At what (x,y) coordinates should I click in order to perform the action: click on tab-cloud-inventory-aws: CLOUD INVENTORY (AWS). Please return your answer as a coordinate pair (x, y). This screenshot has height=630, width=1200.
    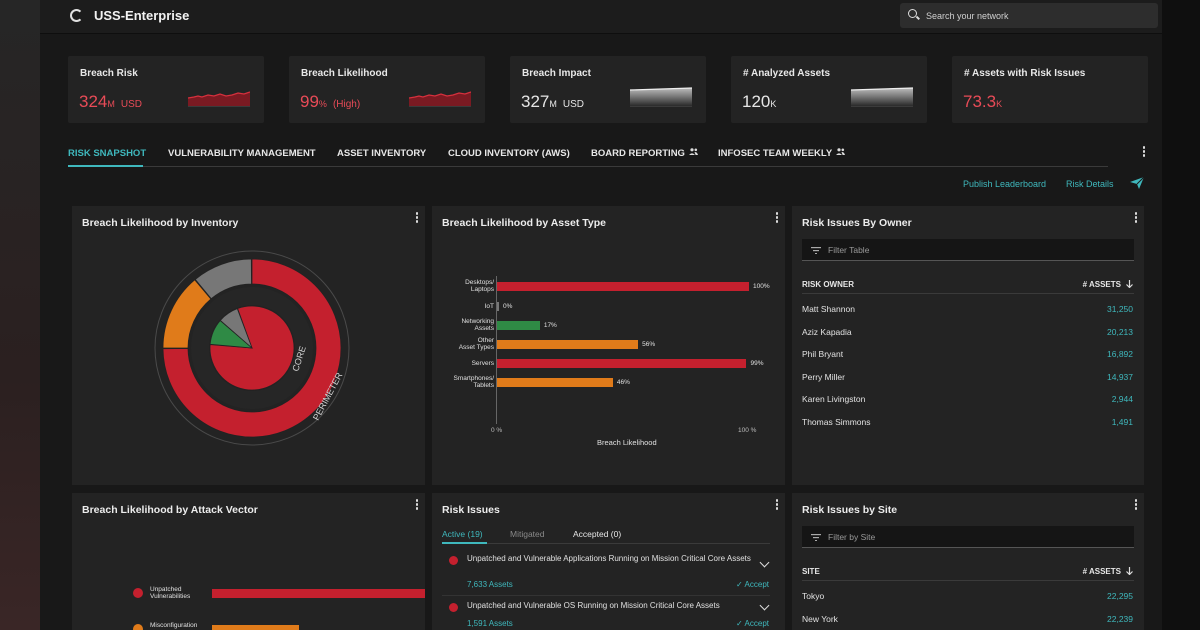
    Looking at the image, I should click on (509, 153).